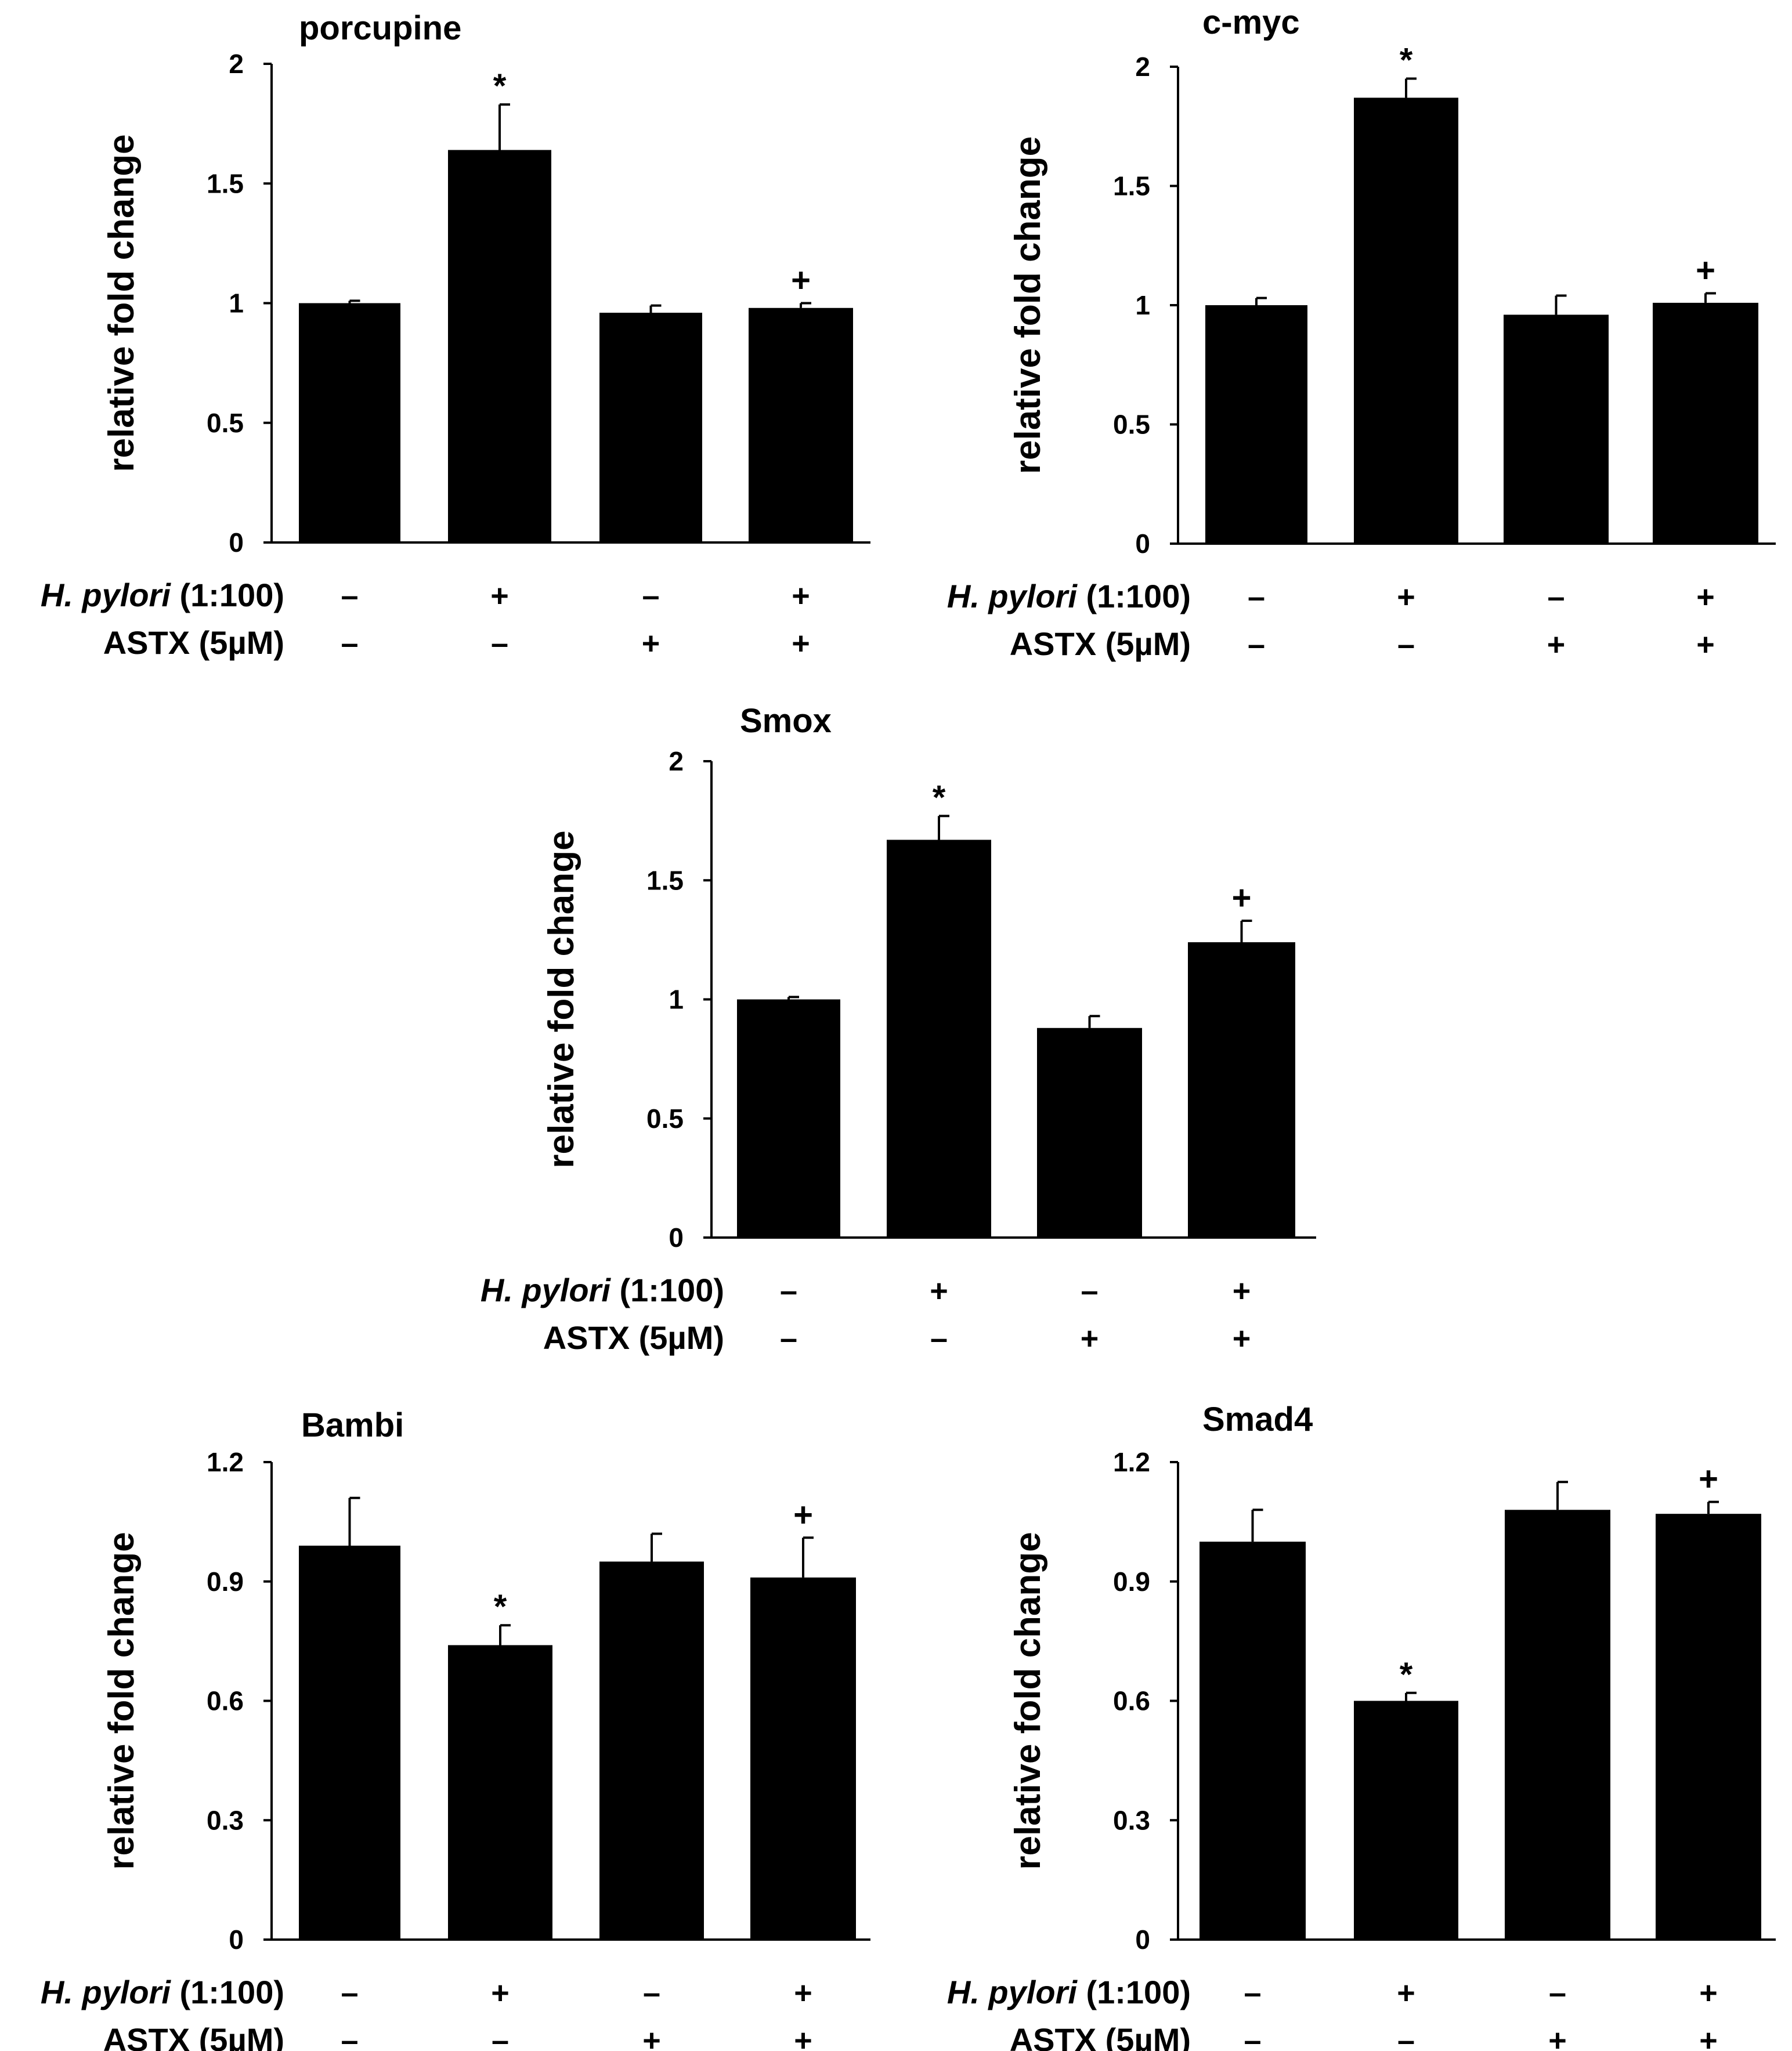 This screenshot has width=1792, height=2051. Describe the element at coordinates (225, 1701) in the screenshot. I see `y-tick-label: 0.6` at that location.